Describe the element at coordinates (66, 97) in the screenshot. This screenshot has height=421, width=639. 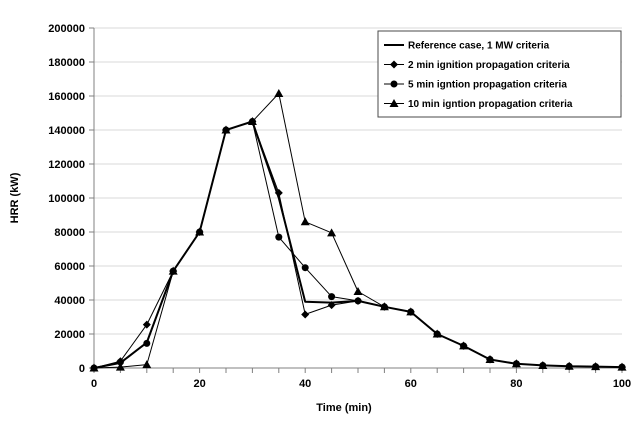
I see `y-tick-label: 160000` at that location.